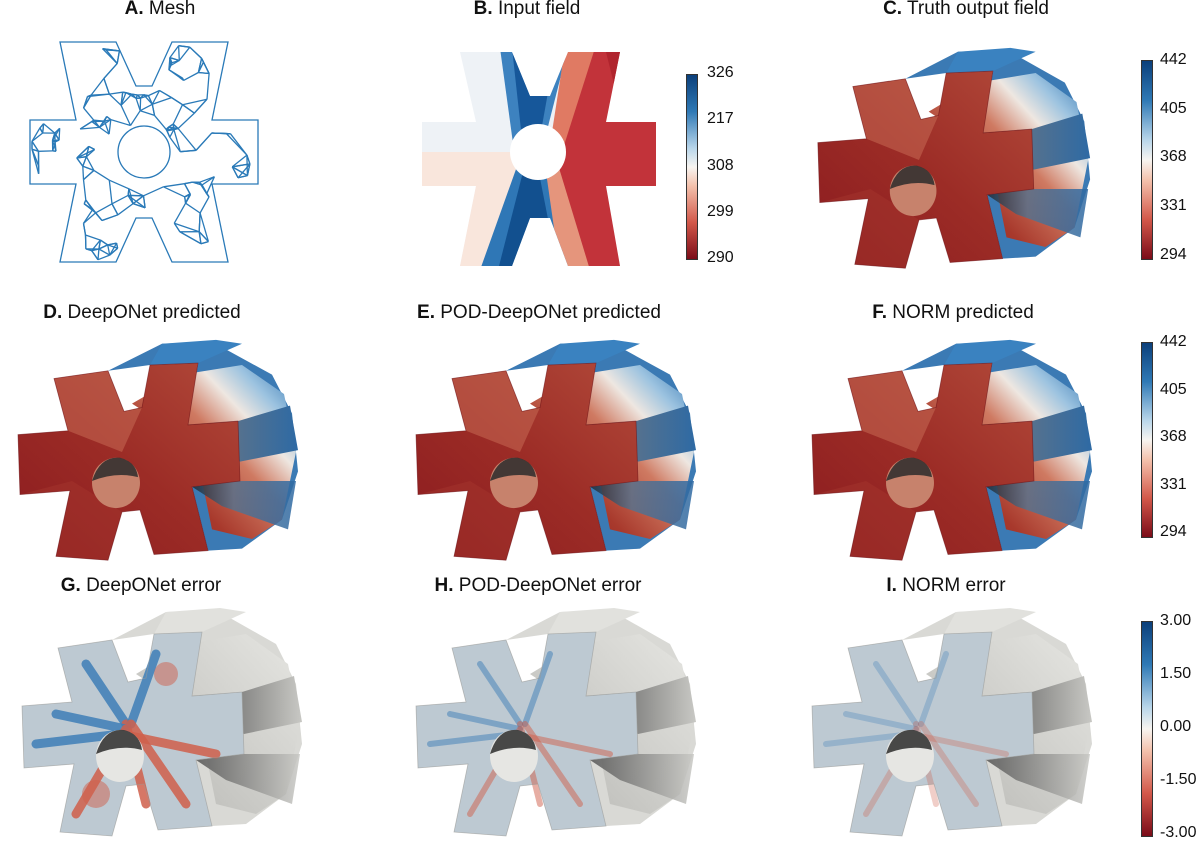 The width and height of the screenshot is (1200, 858). Describe the element at coordinates (1176, 673) in the screenshot. I see `error-colorbar-tick-1: 1.50` at that location.